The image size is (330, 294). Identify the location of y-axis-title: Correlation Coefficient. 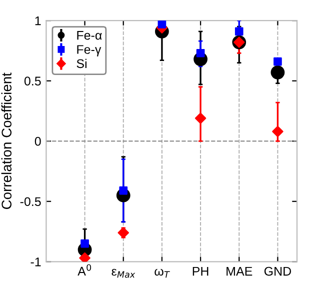
(6, 140).